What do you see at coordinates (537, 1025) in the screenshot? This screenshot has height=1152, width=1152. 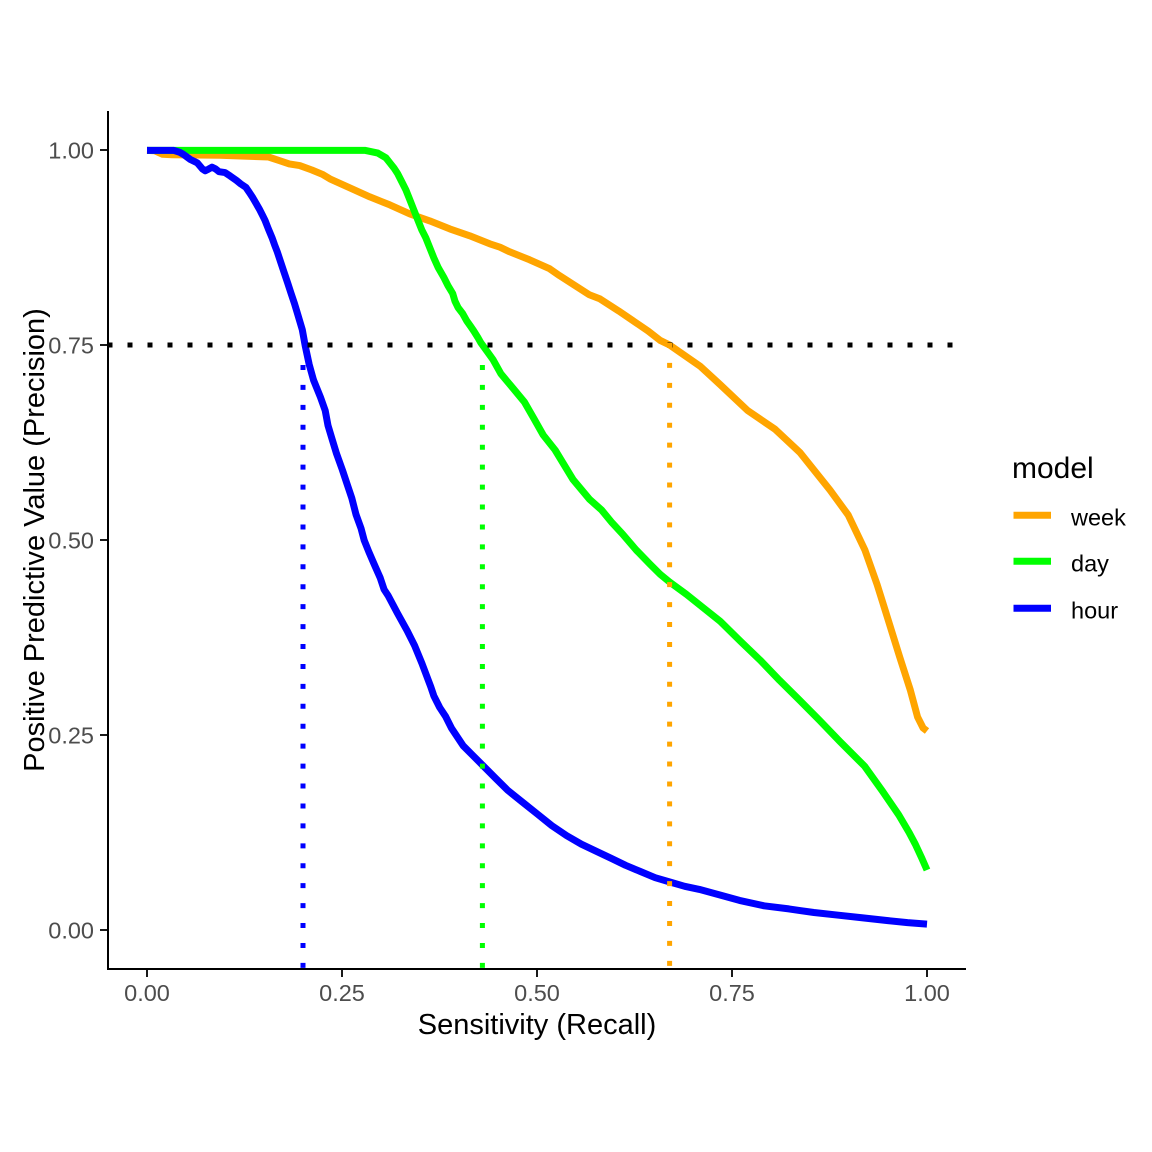 I see `svg-text: Sensitivity (Recall)` at bounding box center [537, 1025].